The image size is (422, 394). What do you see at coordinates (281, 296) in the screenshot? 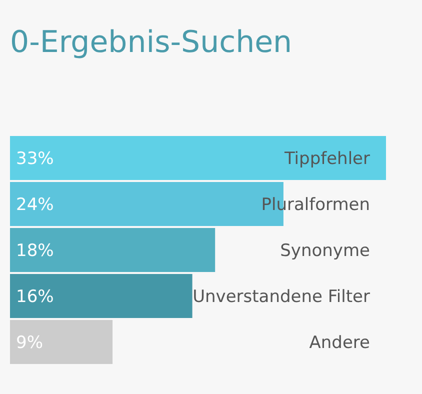
I see `y-tick-label: Unverstandene Filter` at bounding box center [281, 296].